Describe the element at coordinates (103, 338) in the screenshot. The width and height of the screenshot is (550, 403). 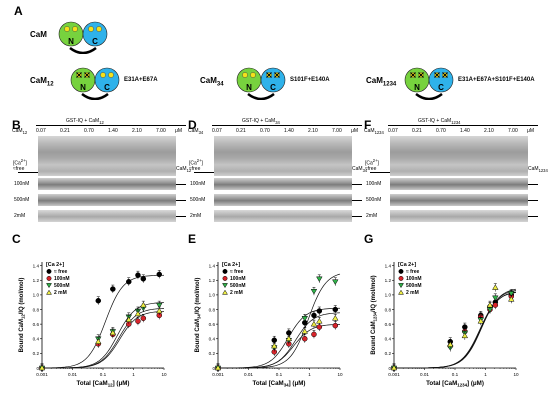
I see `fit-curve-mm2` at that location.